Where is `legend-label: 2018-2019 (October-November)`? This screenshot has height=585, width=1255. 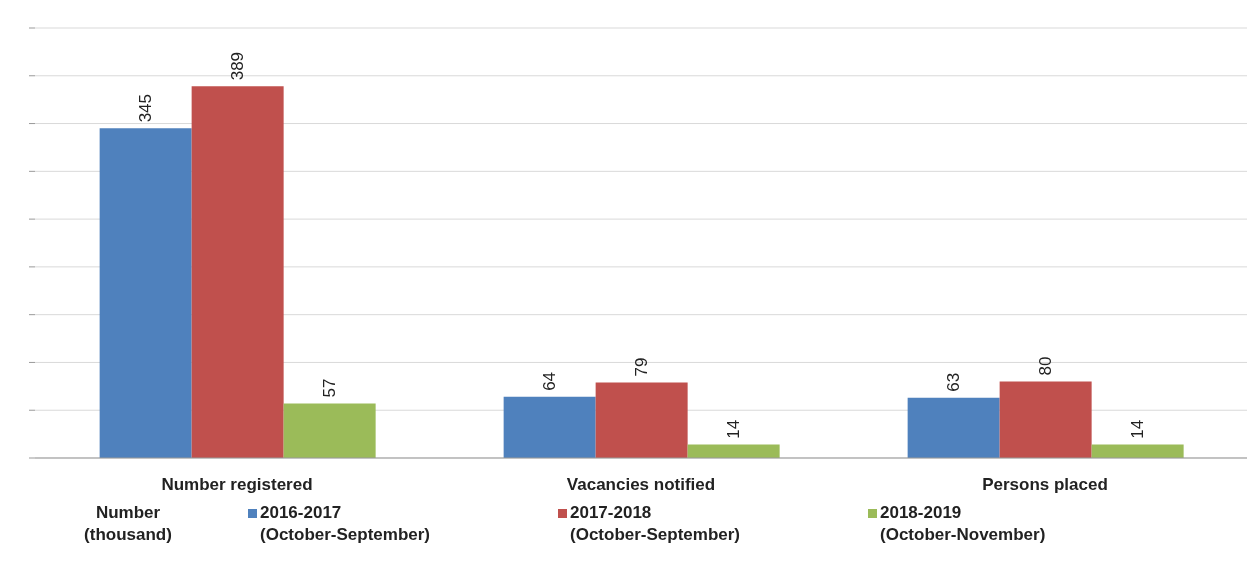 legend-label: 2018-2019 (October-November) is located at coordinates (963, 524).